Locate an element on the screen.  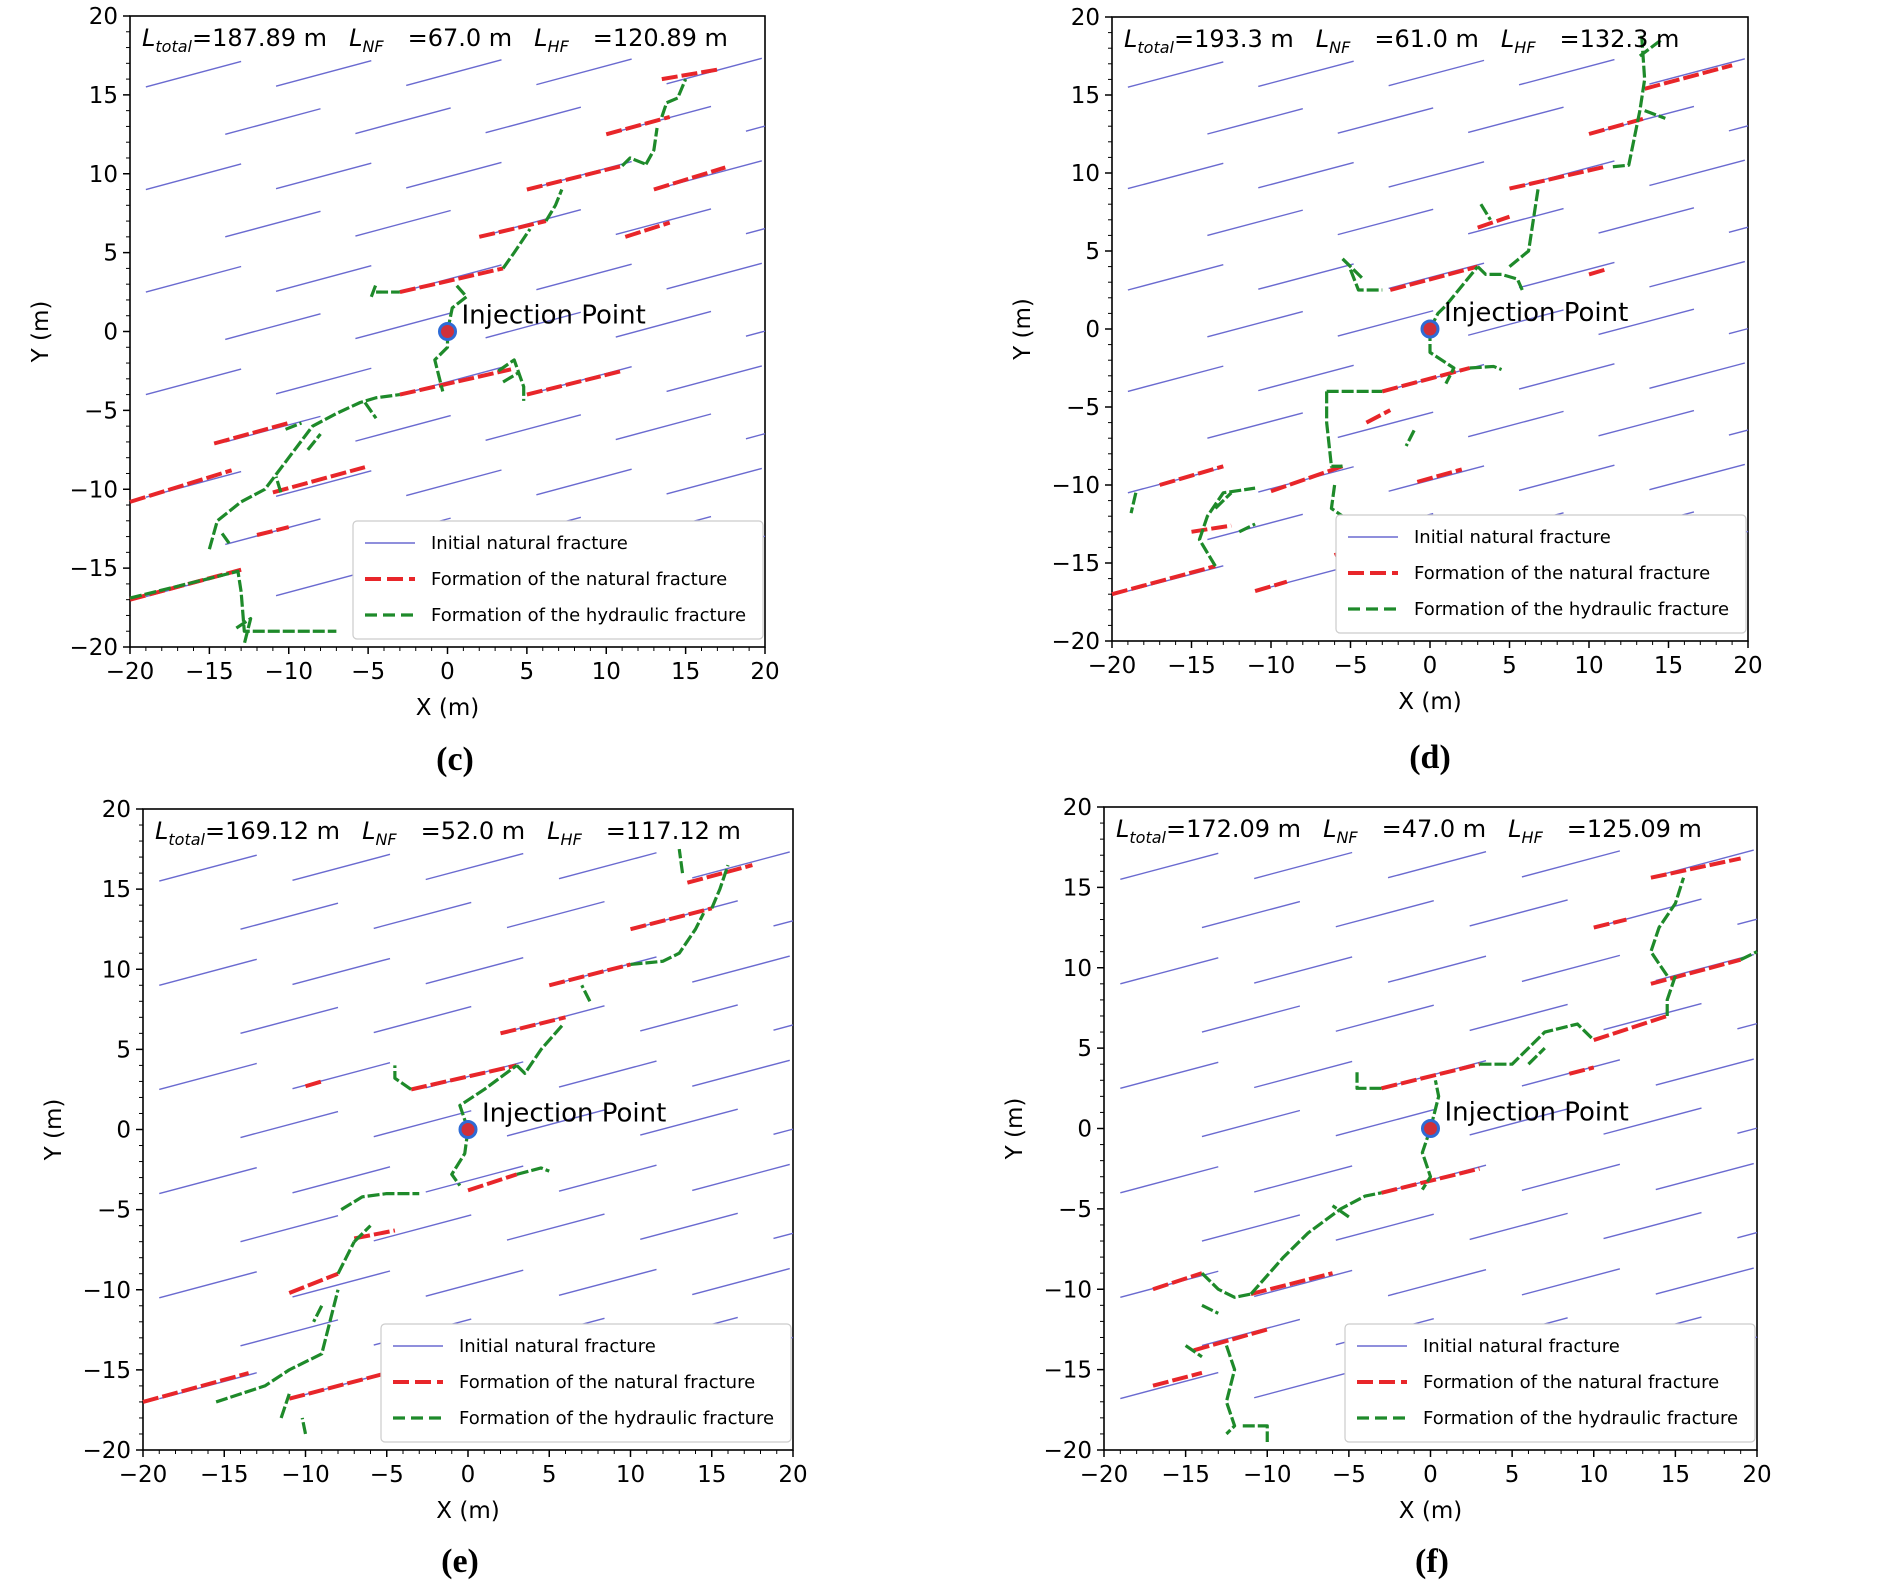
length-annotation: Ltotal=169.12 m LNF =52.0 m LHF =117.12 m is located at coordinates (448, 833).